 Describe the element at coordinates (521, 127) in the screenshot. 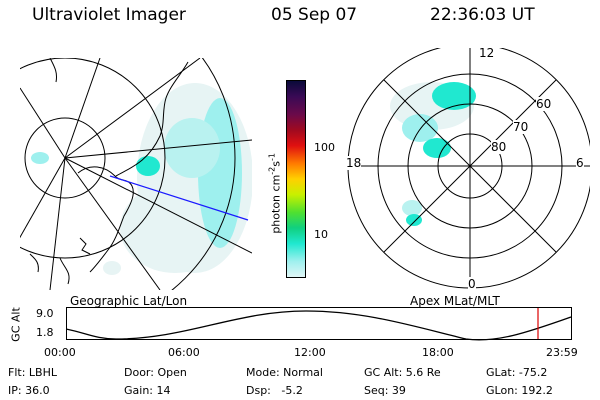

I see `mlat-label-70: 70` at that location.